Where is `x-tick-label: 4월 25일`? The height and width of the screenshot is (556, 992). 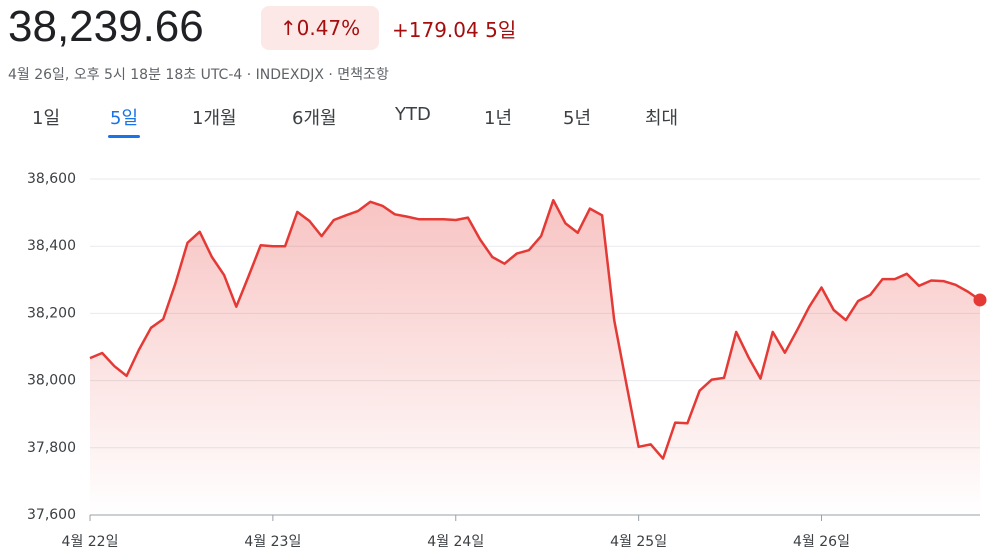 x-tick-label: 4월 25일 is located at coordinates (638, 542).